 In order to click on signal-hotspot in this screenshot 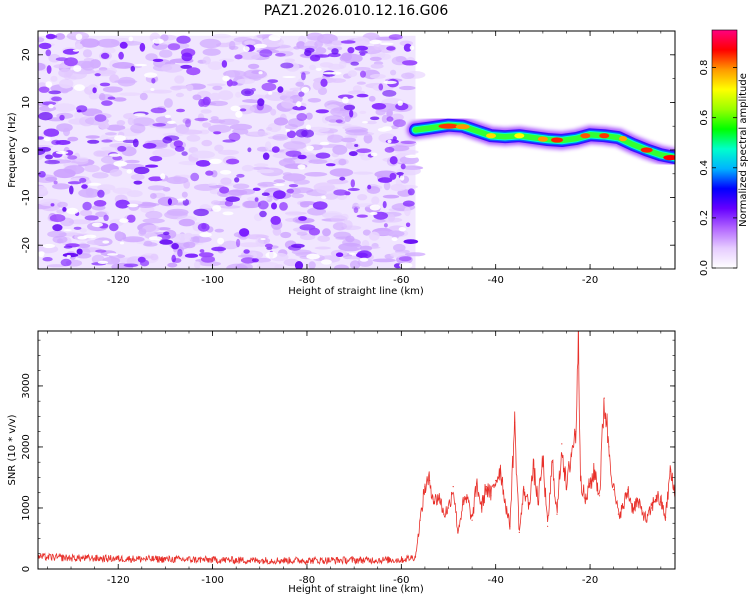, I will do `click(604, 136)`.